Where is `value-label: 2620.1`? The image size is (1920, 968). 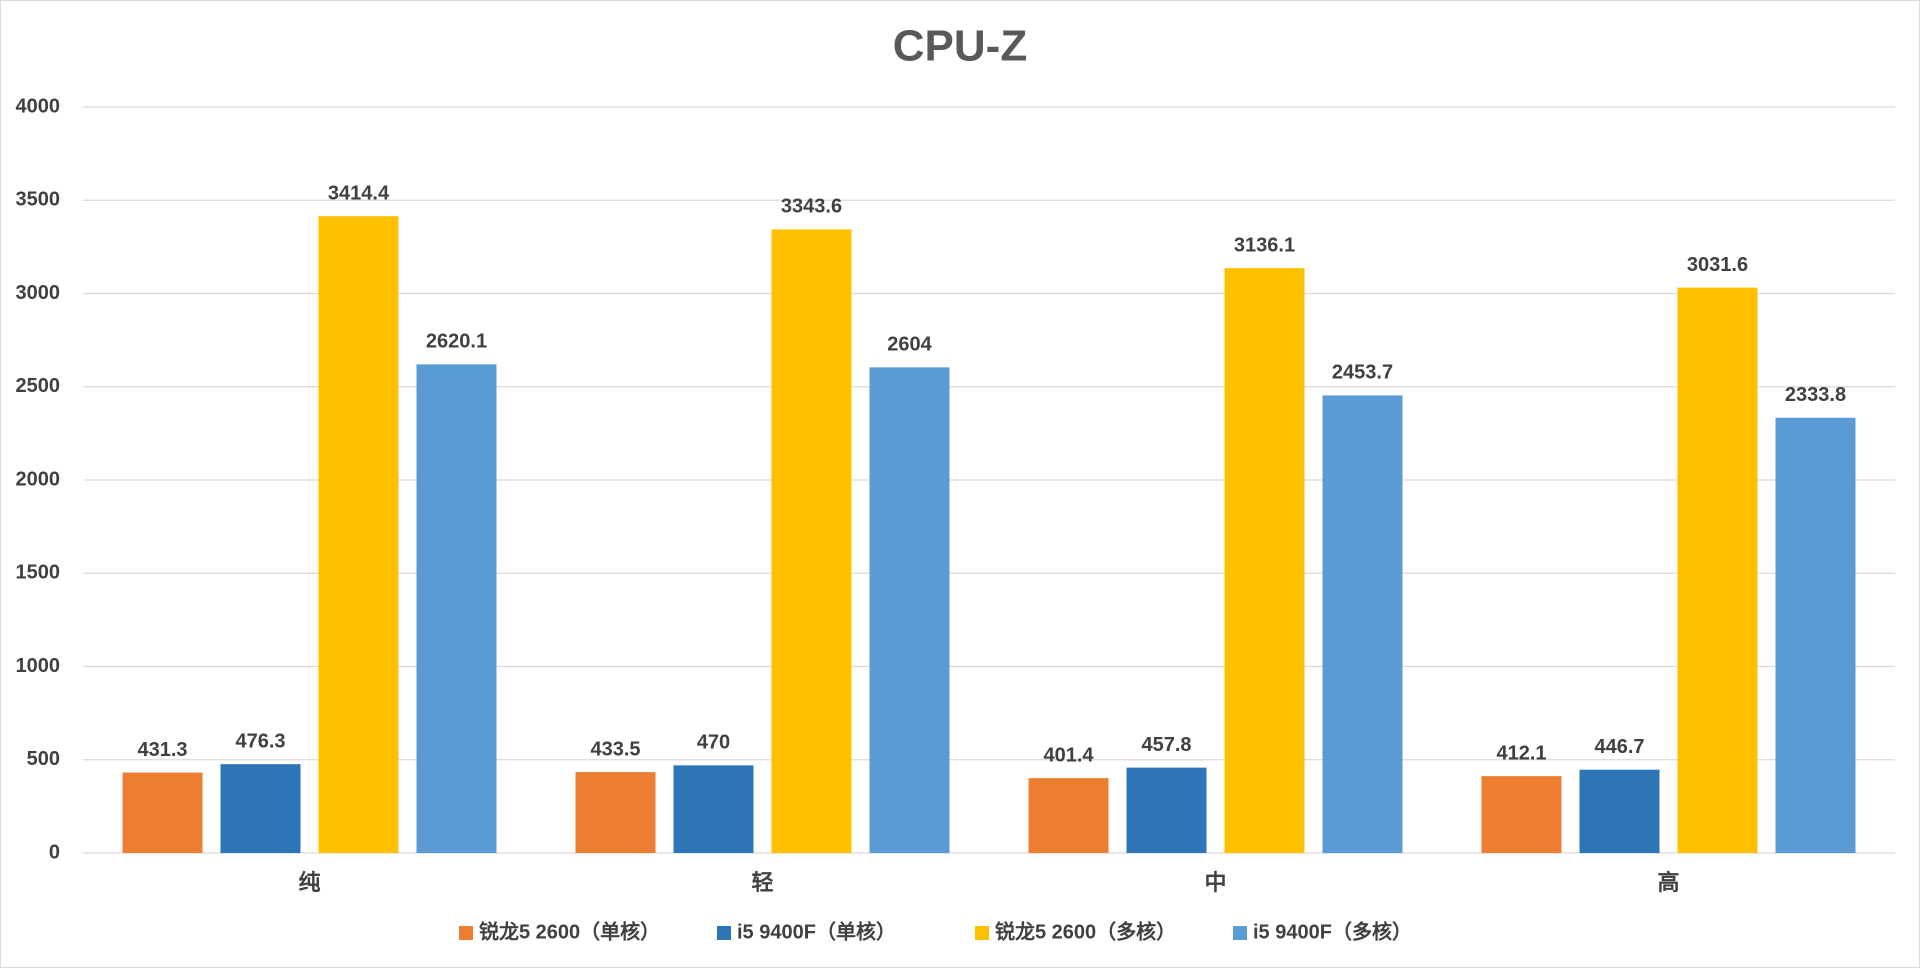
value-label: 2620.1 is located at coordinates (456, 342).